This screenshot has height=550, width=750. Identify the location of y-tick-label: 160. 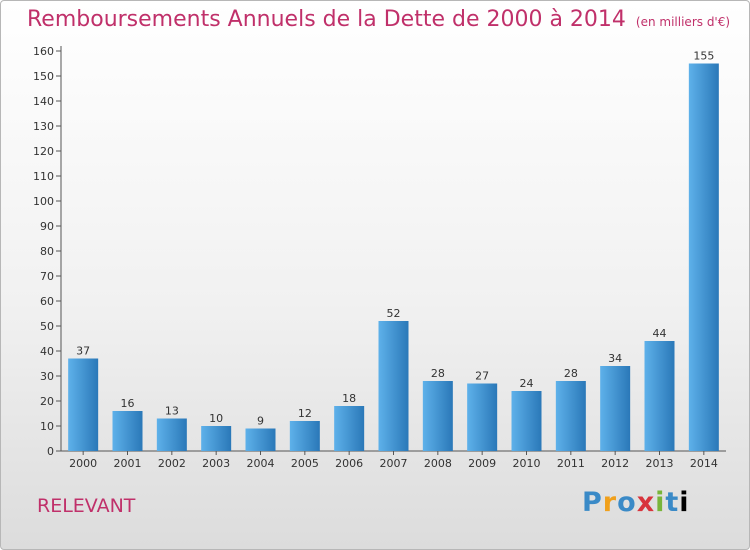
(43, 51).